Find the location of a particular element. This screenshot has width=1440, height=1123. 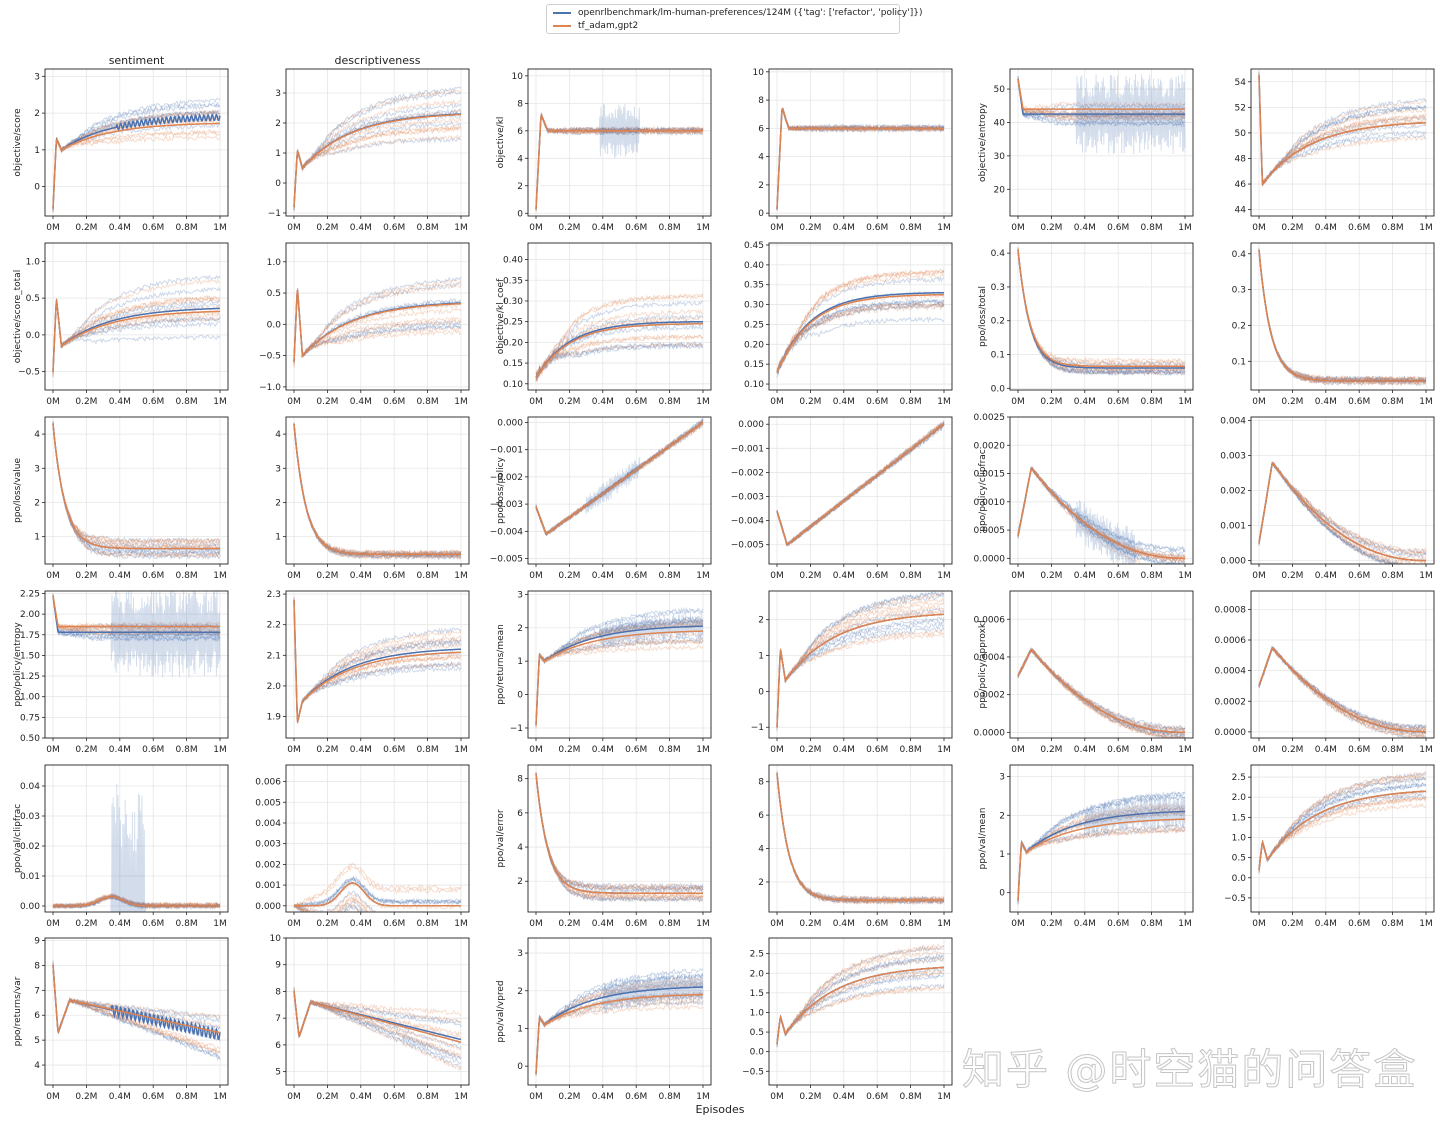

y-tick-label: 5 is located at coordinates (278, 1073).